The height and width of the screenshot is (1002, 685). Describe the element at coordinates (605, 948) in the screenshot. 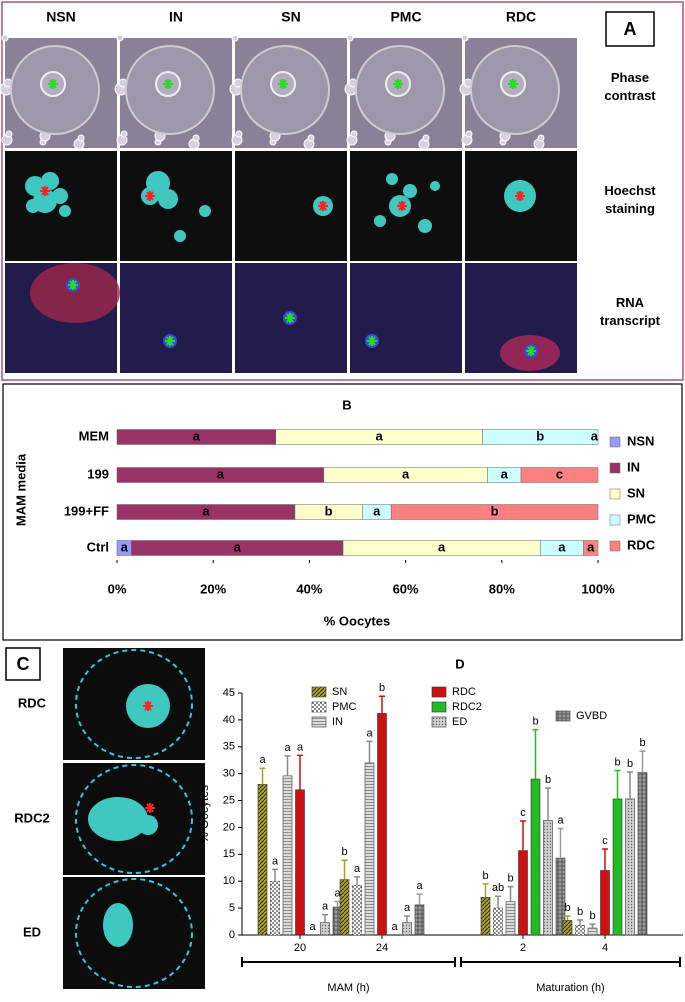

I see `x-tick-label: 4` at that location.